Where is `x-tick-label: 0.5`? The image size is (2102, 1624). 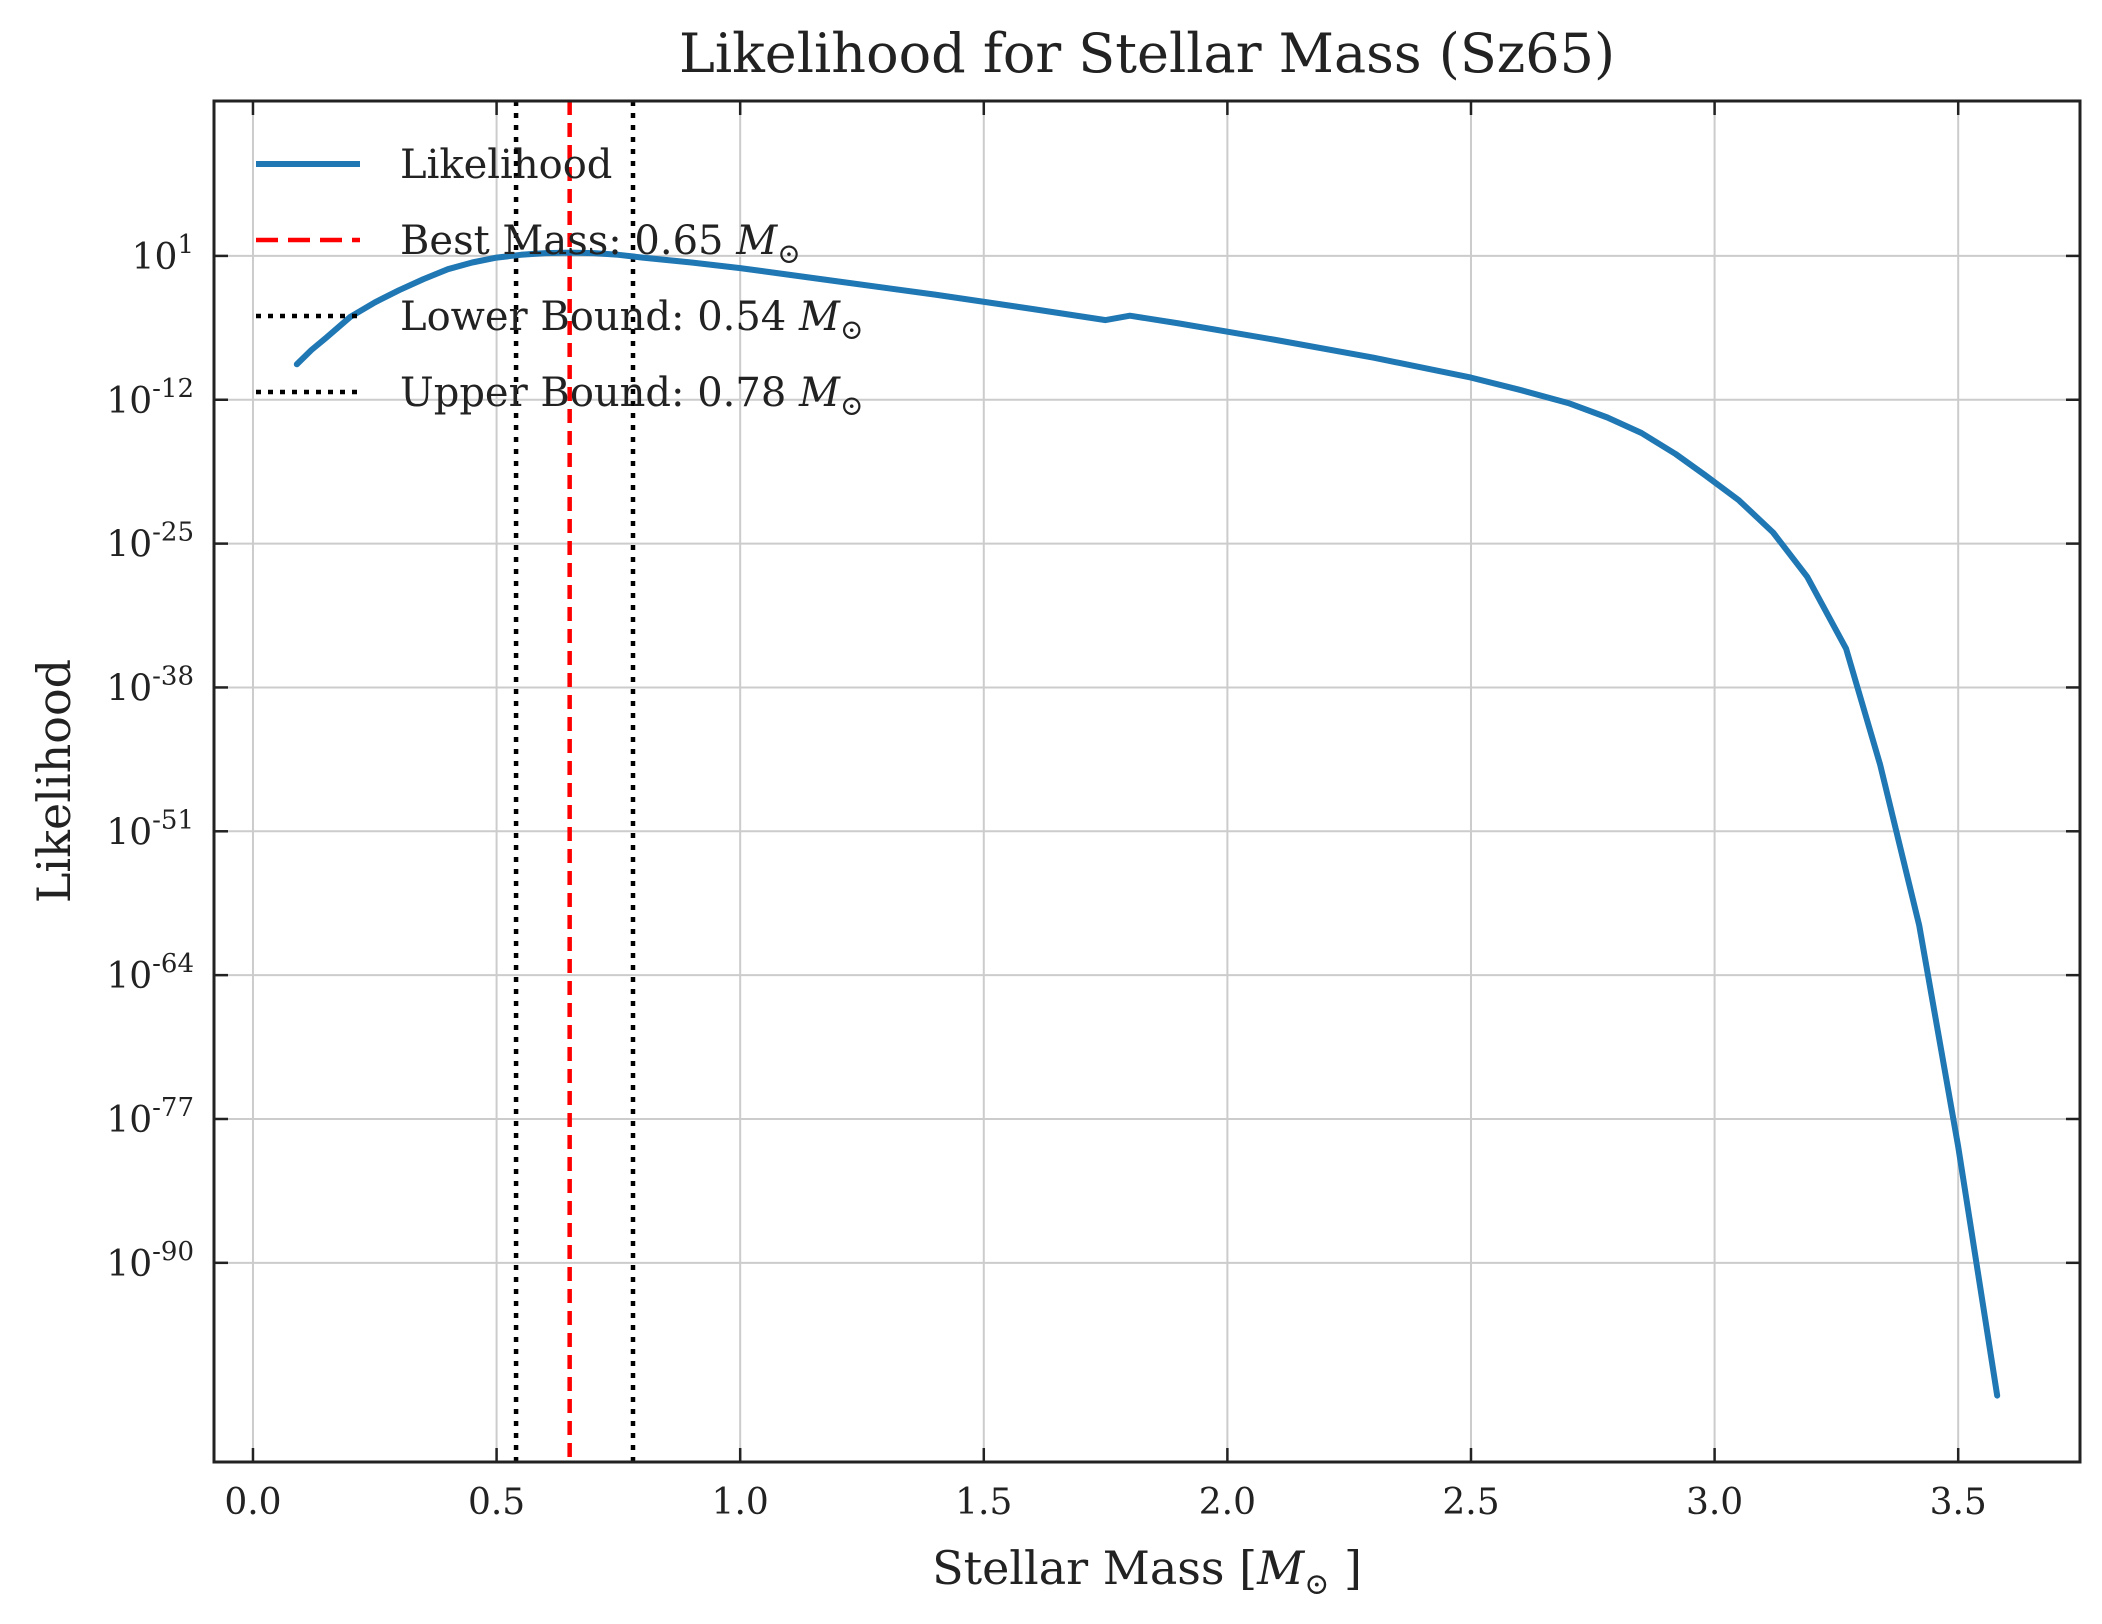 x-tick-label: 0.5 is located at coordinates (496, 1502).